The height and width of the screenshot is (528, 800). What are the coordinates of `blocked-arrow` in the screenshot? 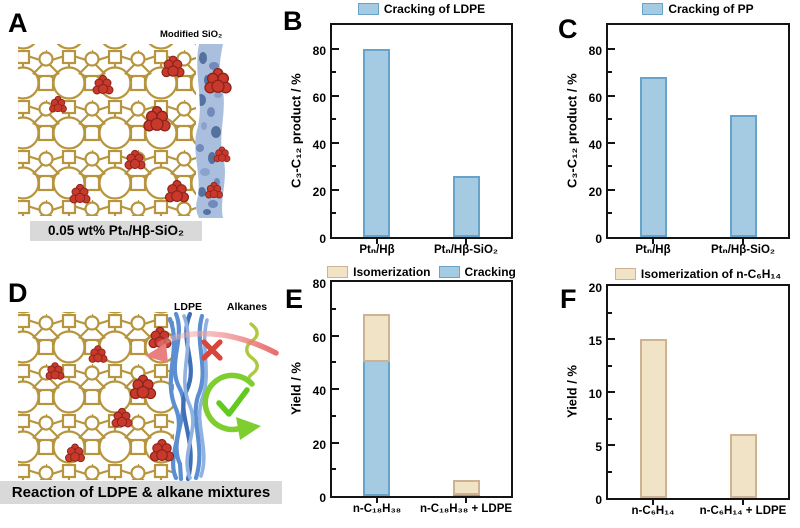 It's located at (212, 346).